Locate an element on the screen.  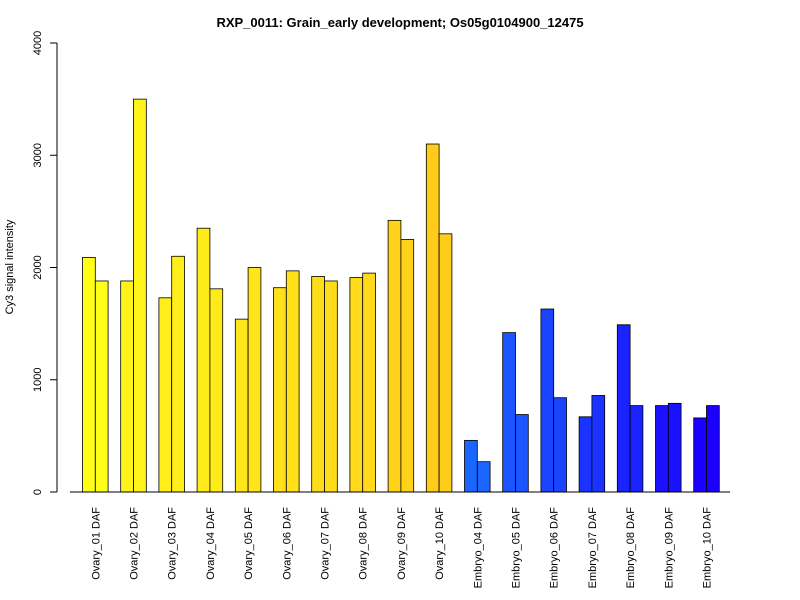
x-tick-label: Embryo_08 DAF is located at coordinates (631, 548).